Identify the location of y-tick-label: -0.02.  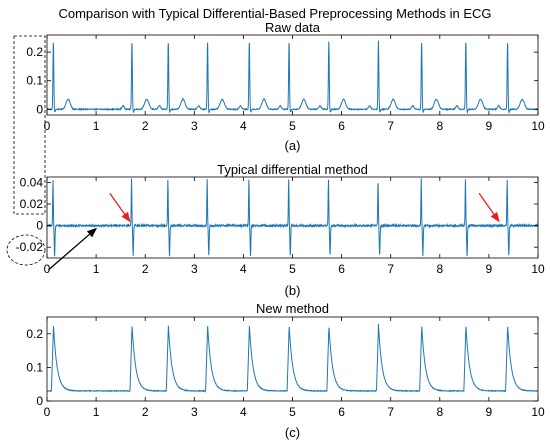
(30, 247).